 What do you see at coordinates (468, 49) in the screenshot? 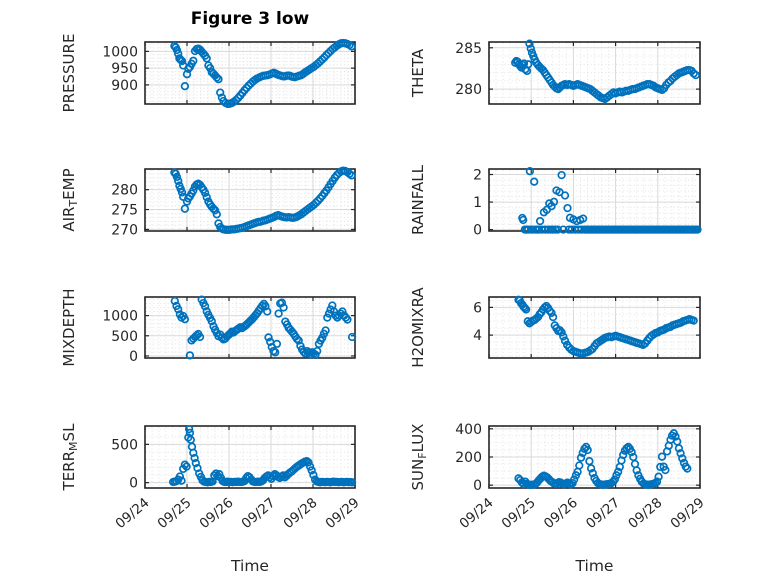
I see `y-tick-label: 285` at bounding box center [468, 49].